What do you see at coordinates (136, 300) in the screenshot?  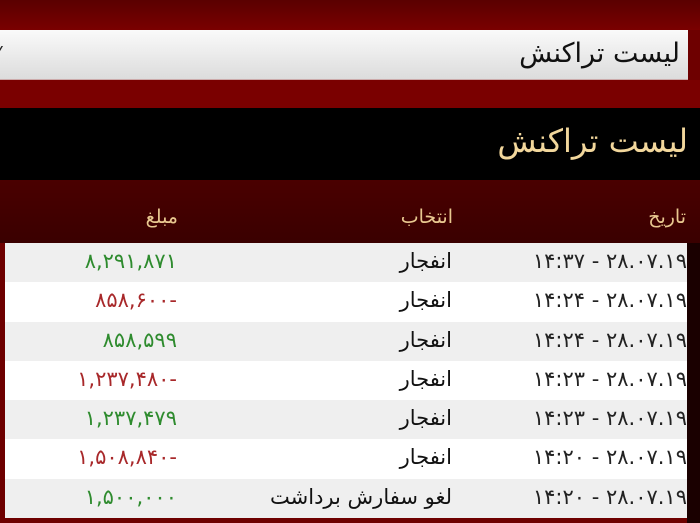 I see `transaction-amount: ۸۵۸,۶۰۰-` at bounding box center [136, 300].